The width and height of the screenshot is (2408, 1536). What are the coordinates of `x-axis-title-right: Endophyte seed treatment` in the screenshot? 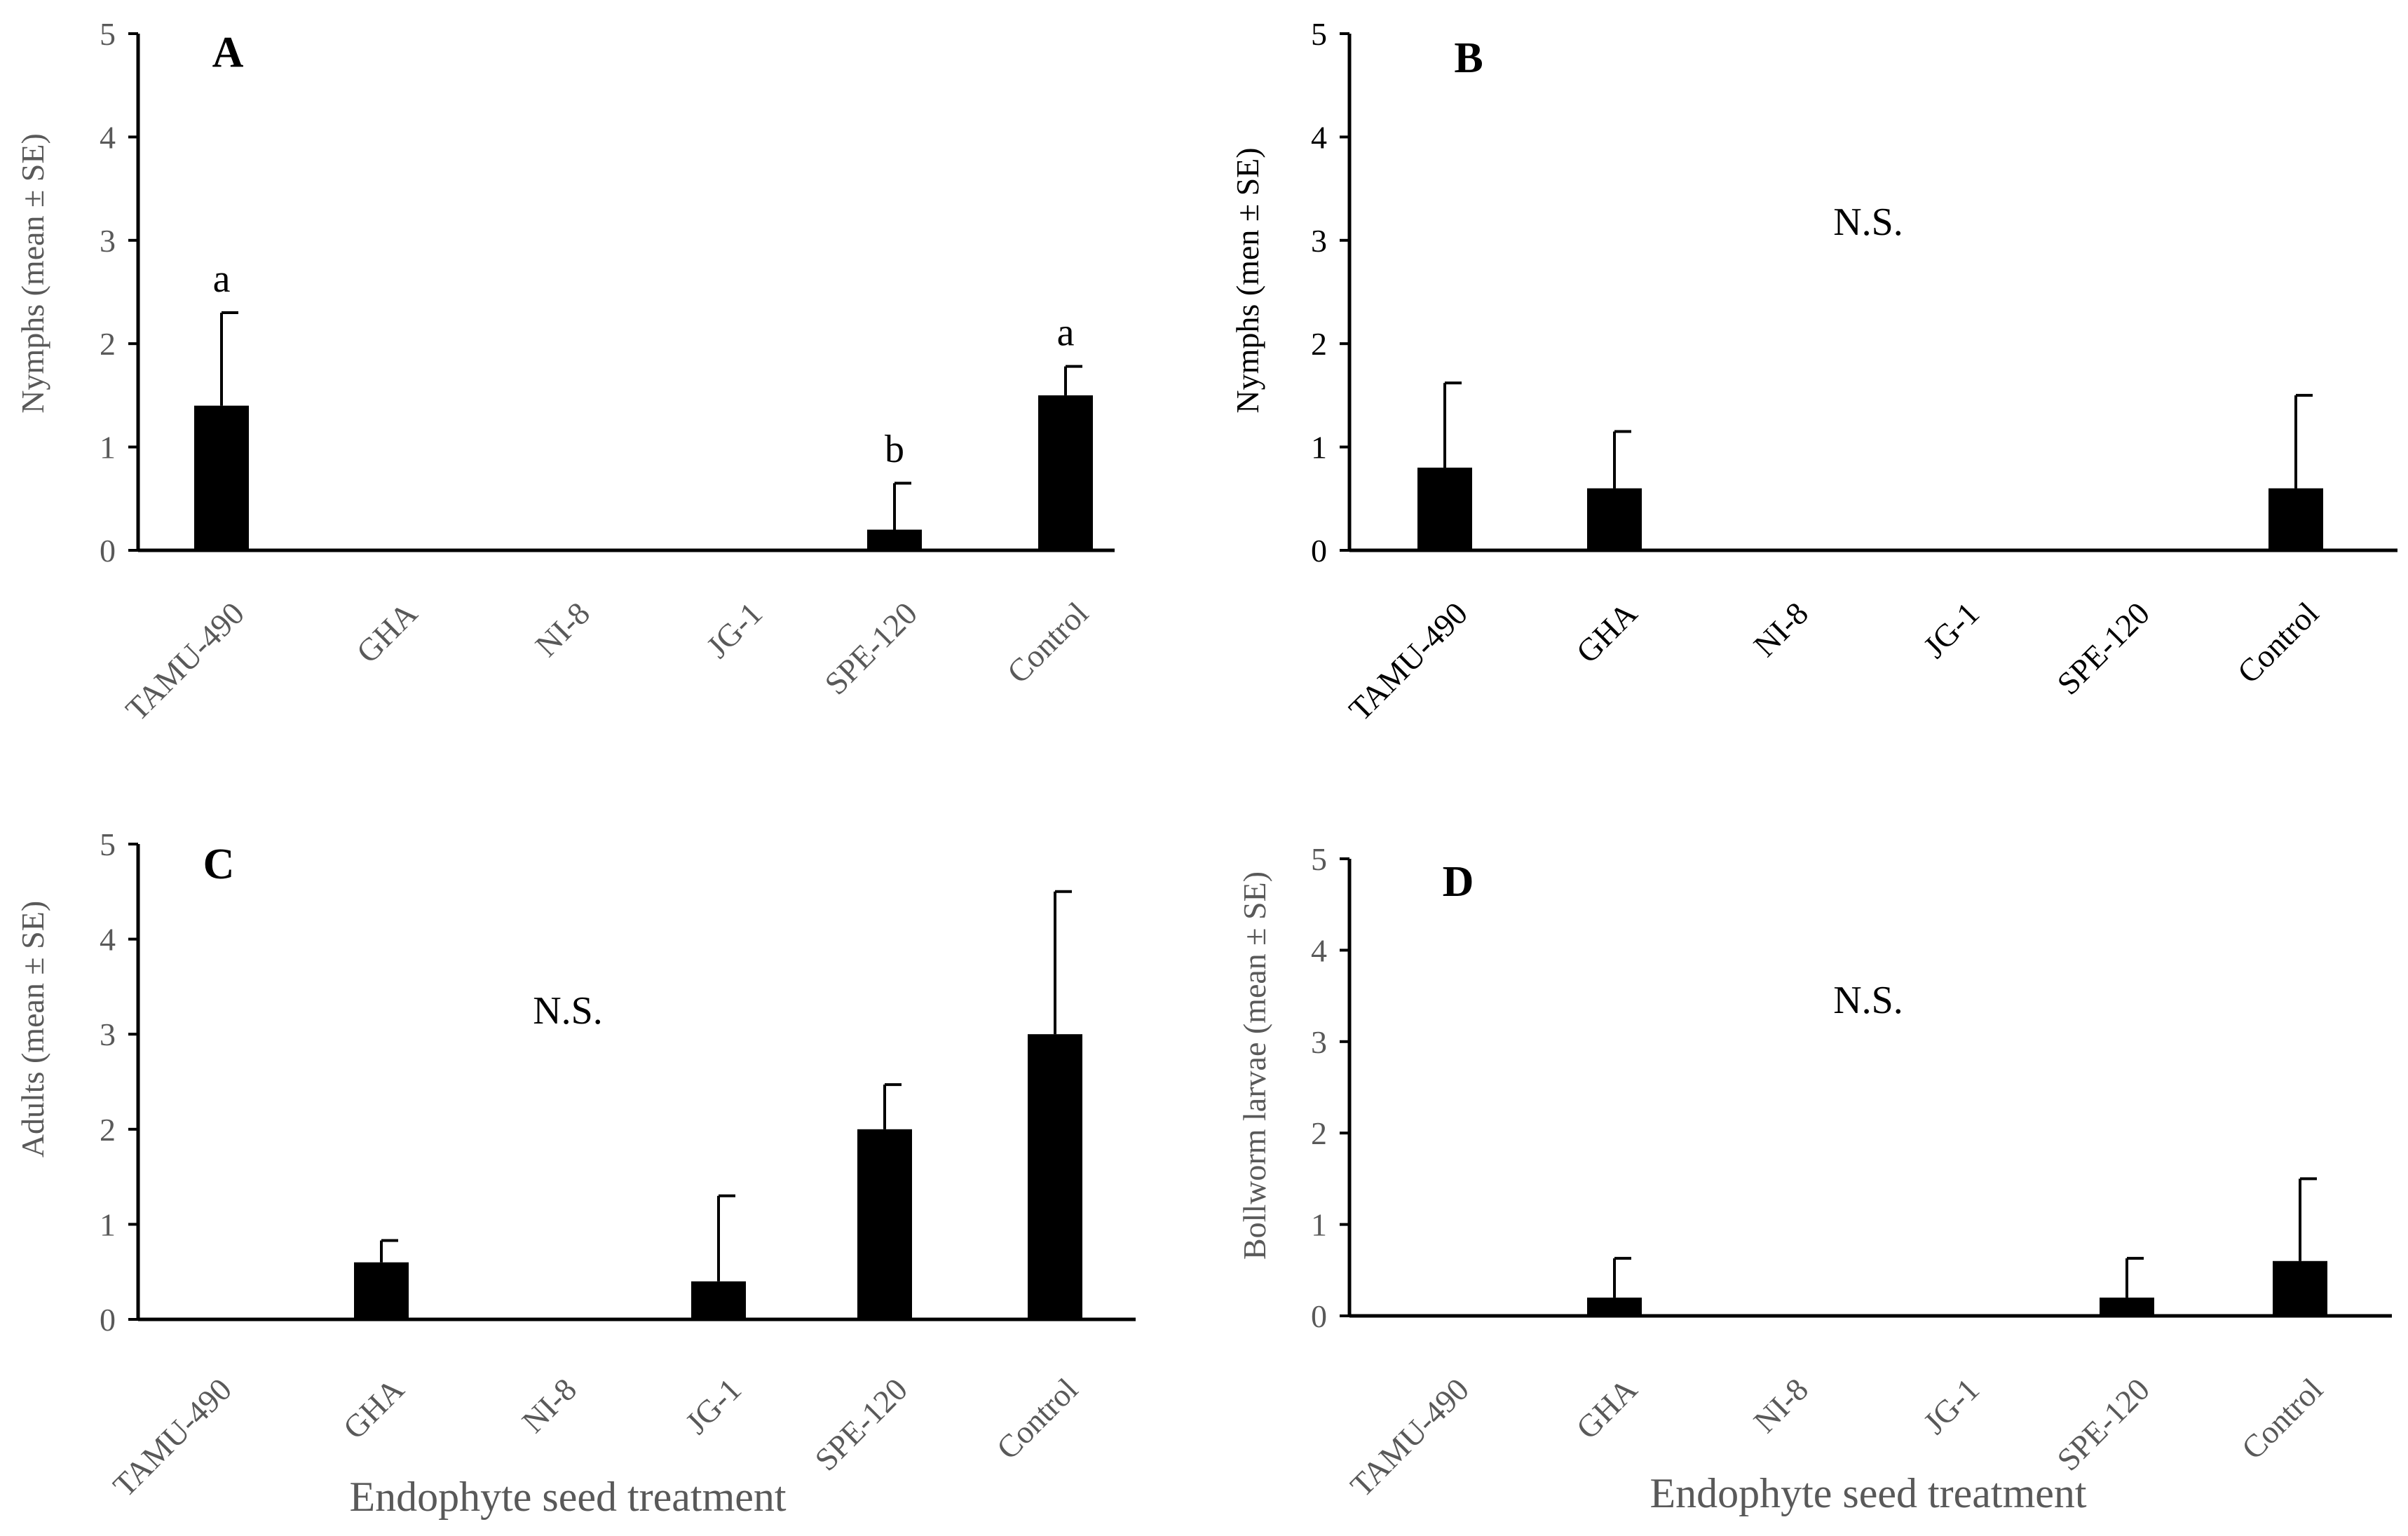 It's located at (1867, 1493).